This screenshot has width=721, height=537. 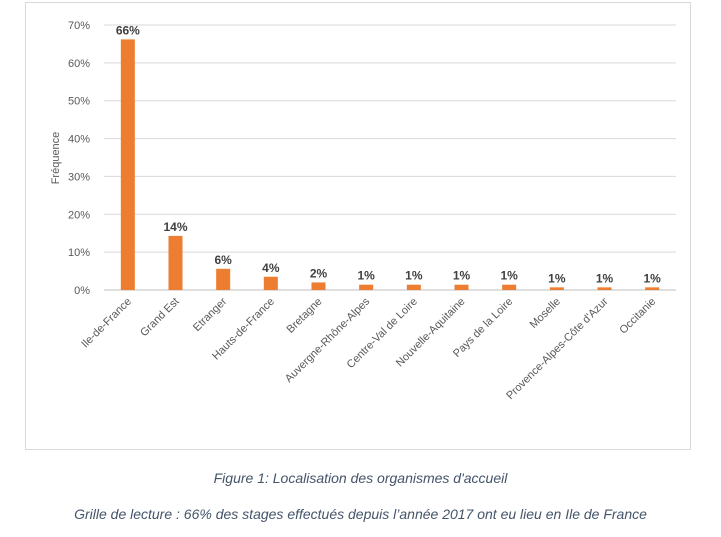 I want to click on y-axis-ticks: 0% 10% 20% 30% 40% 50% 60% 70%, so click(x=79, y=158).